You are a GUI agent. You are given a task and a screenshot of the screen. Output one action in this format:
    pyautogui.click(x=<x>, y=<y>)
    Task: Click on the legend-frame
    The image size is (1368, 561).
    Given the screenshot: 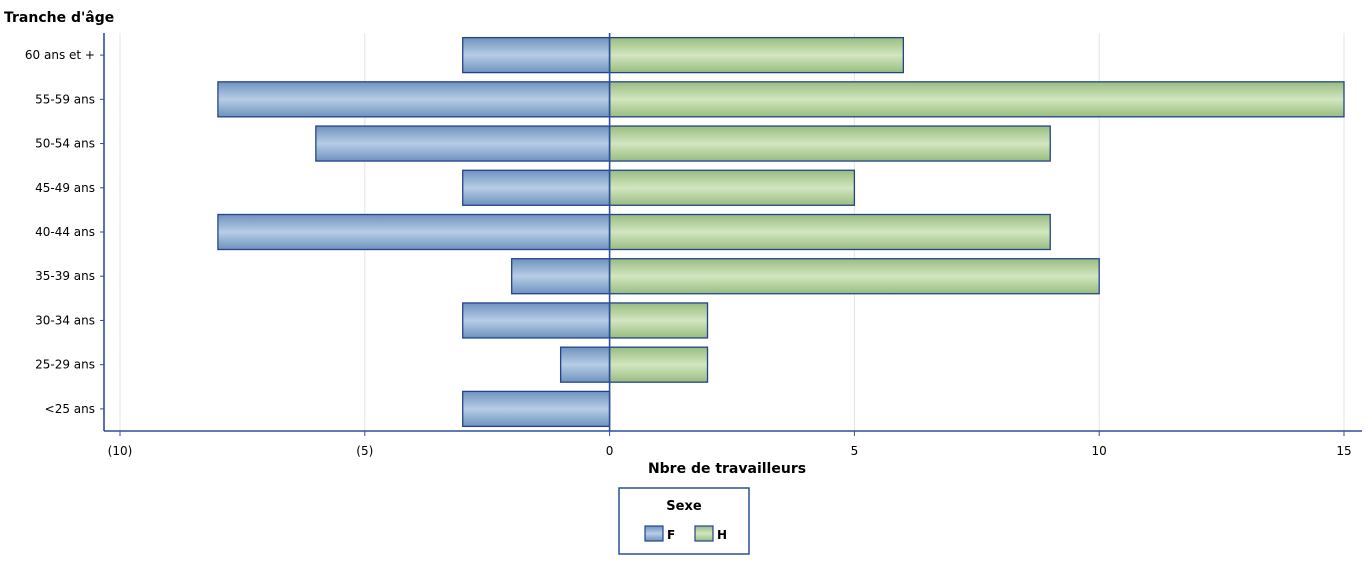 What is the action you would take?
    pyautogui.click(x=684, y=521)
    